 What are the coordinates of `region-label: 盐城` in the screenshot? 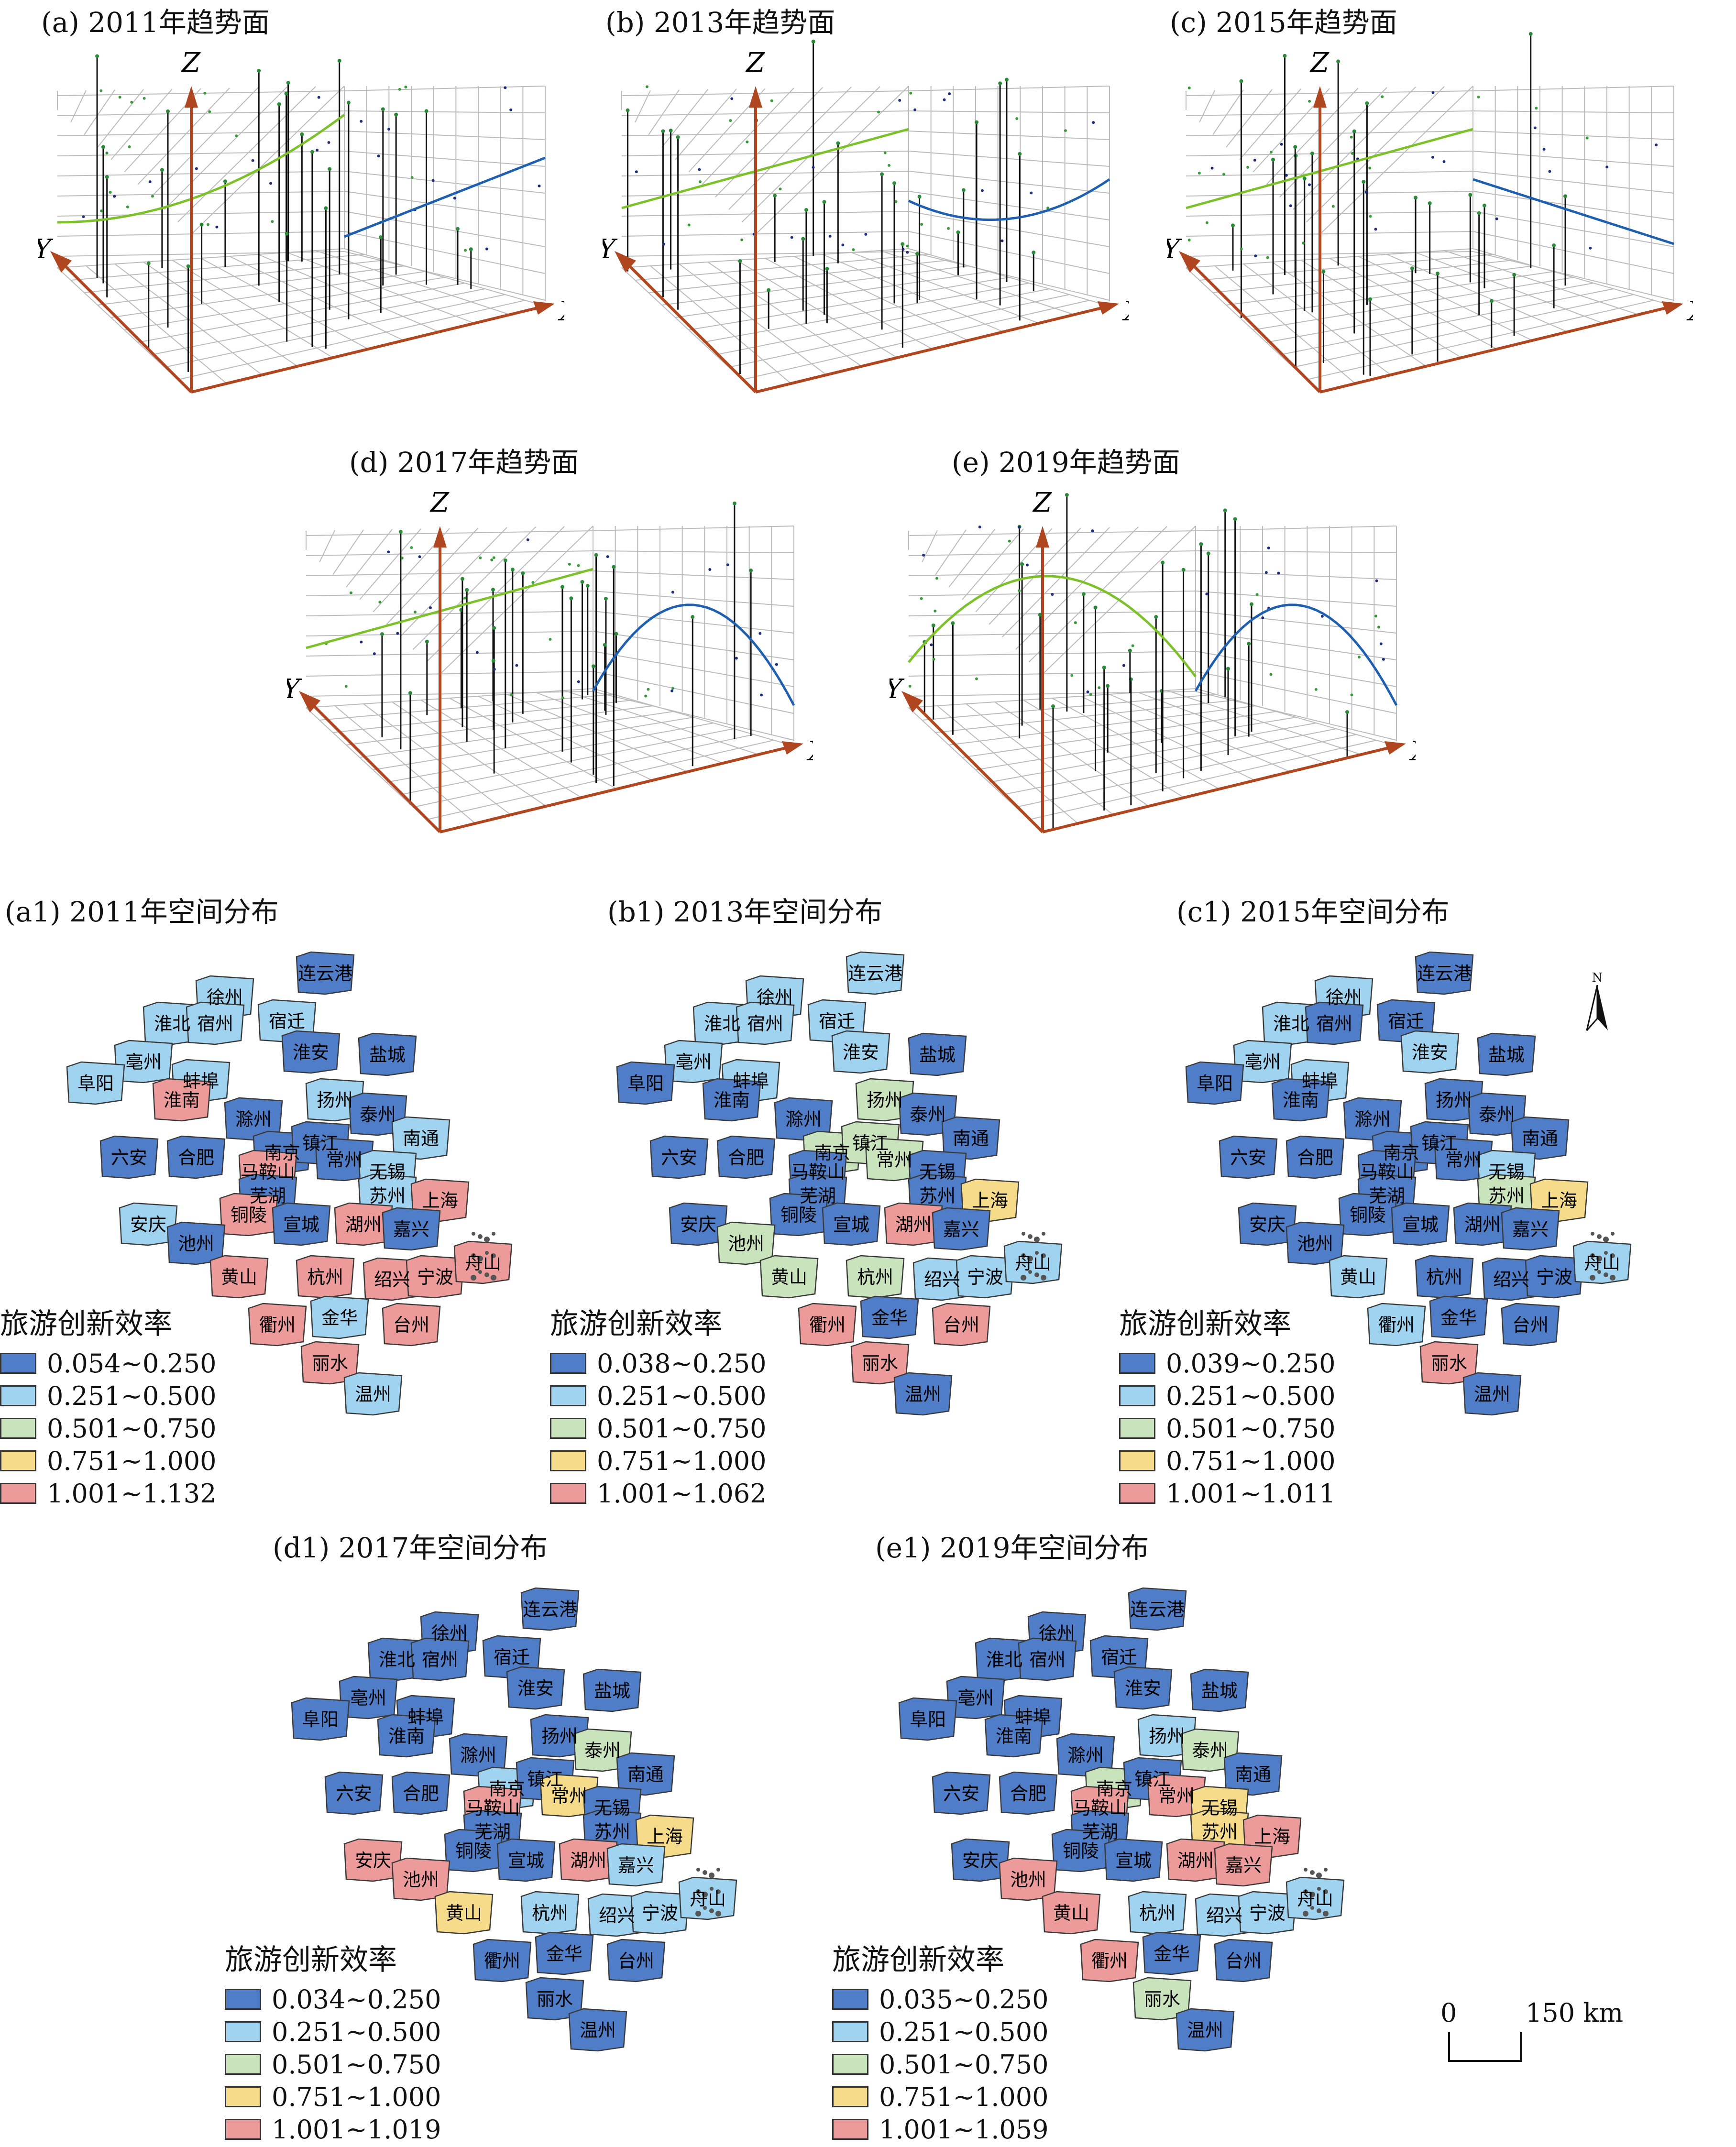 It's located at (388, 1054).